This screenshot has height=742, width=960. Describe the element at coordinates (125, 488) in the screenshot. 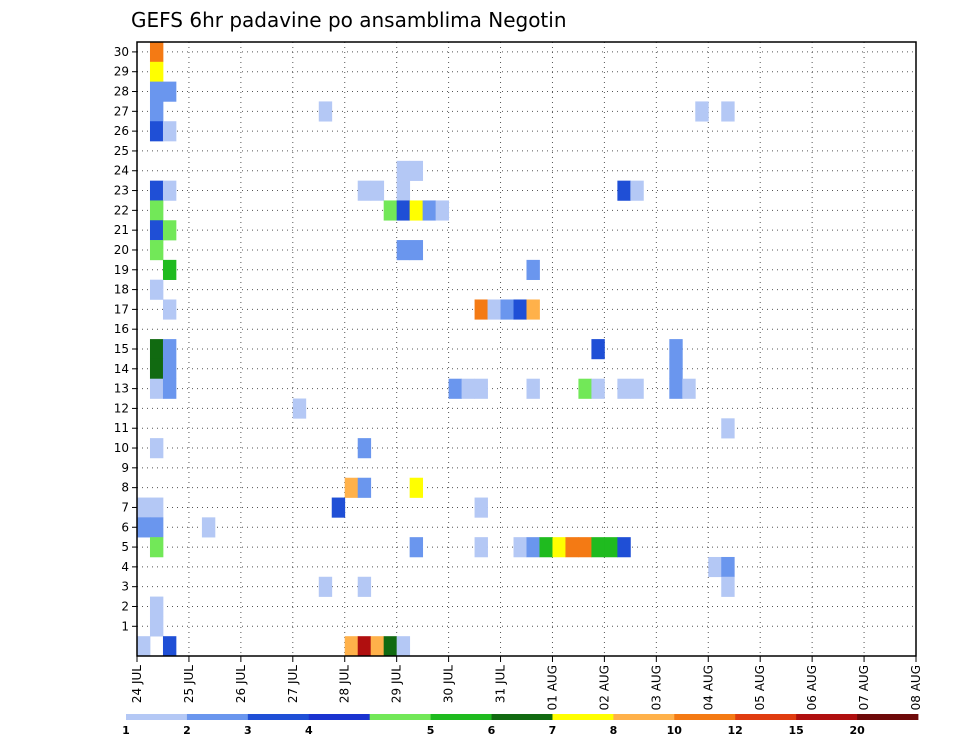

I see `y-tick-label: 8` at that location.